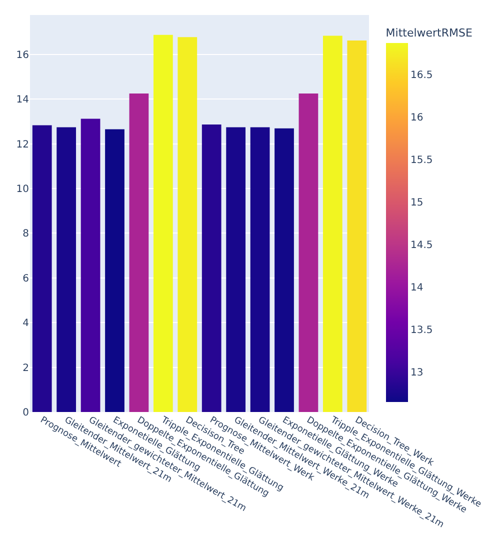  What do you see at coordinates (25, 368) in the screenshot?
I see `y-tick-label: 2` at bounding box center [25, 368].